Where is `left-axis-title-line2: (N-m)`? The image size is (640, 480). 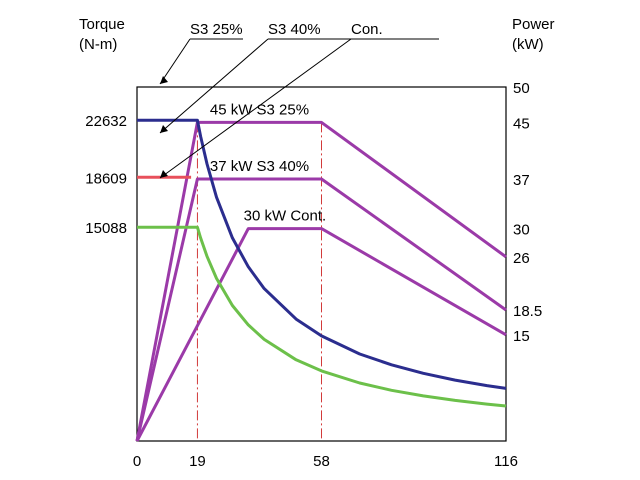 left-axis-title-line2: (N-m) is located at coordinates (98, 44).